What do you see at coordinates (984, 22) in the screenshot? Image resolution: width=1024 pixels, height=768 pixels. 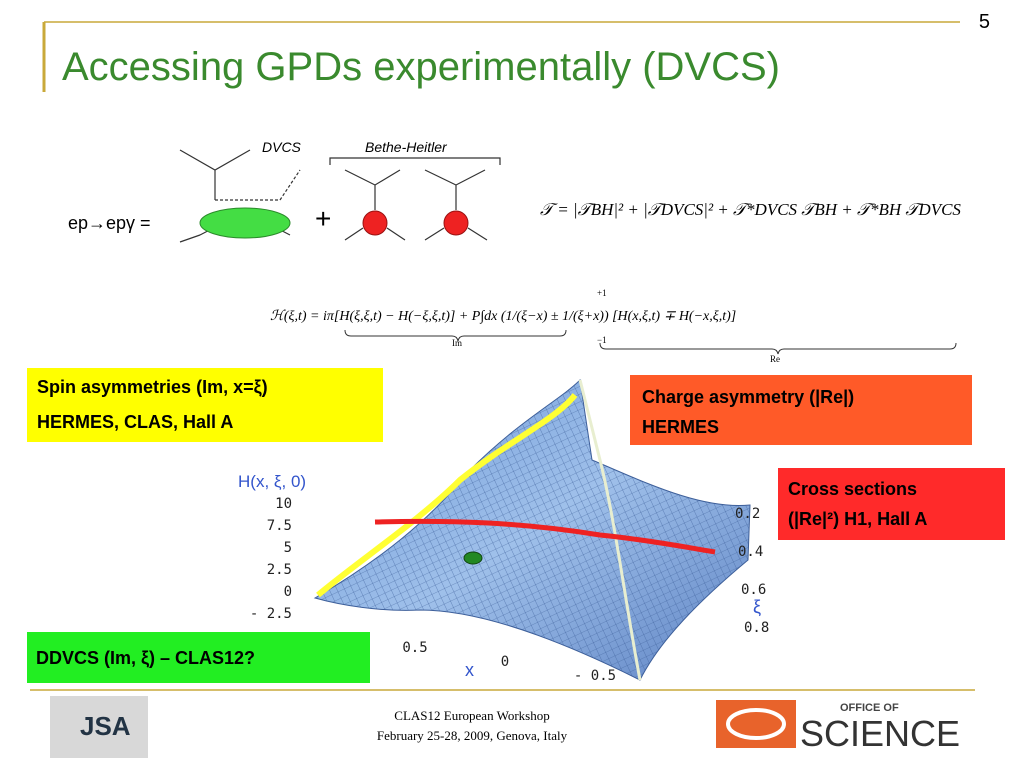 I see `slide-number: 5` at bounding box center [984, 22].